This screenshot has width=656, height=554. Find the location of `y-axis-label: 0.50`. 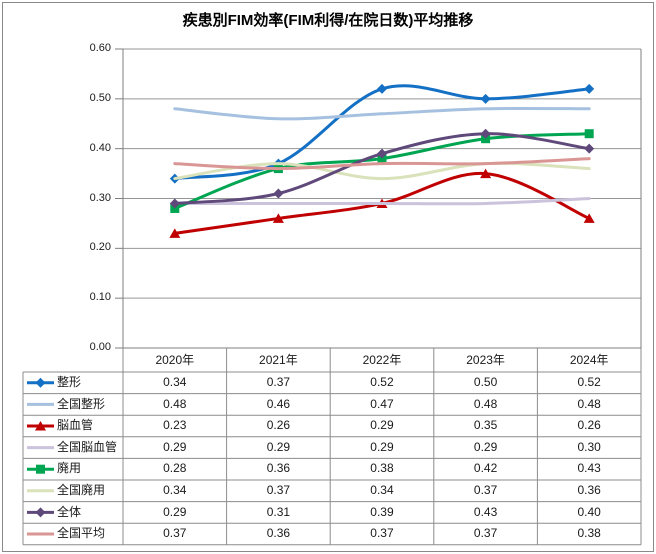

y-axis-label: 0.50 is located at coordinates (100, 97).